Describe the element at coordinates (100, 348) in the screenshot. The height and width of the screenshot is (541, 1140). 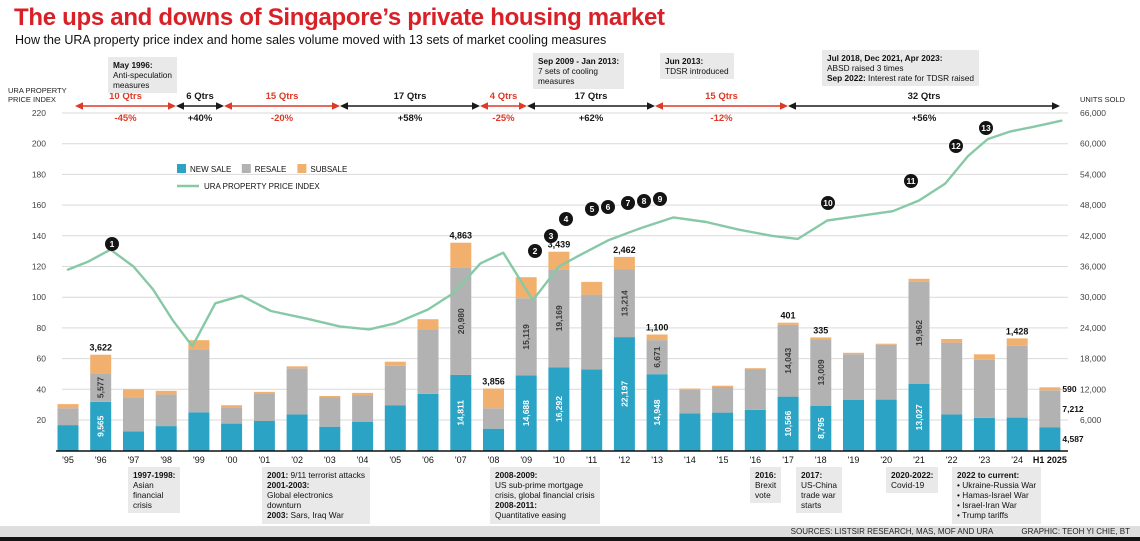
I see `bar-value-label: 3,622` at that location.